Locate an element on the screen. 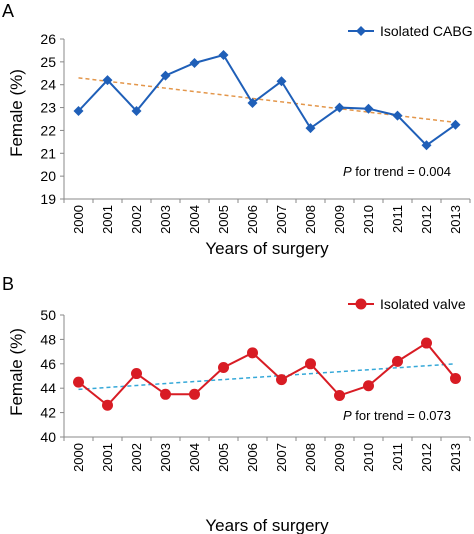 Image resolution: width=474 pixels, height=534 pixels. trend-annotation-b: P for trend = 0.073 is located at coordinates (397, 415).